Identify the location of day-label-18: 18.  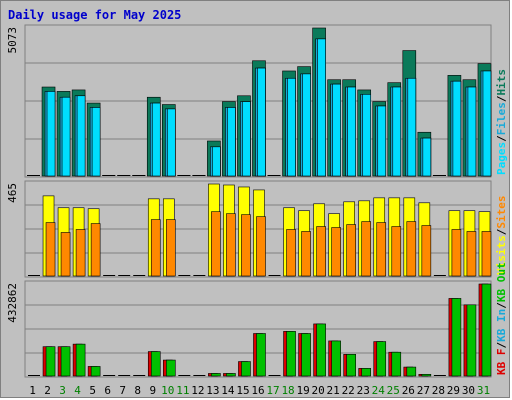
(287, 390).